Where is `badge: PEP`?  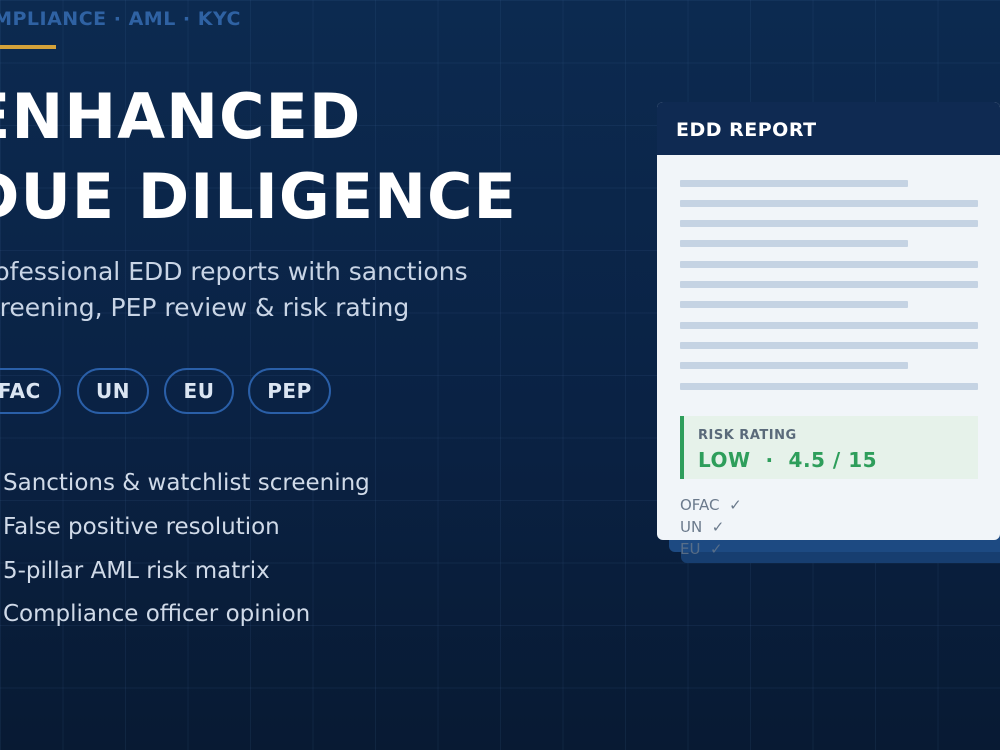 badge: PEP is located at coordinates (289, 391).